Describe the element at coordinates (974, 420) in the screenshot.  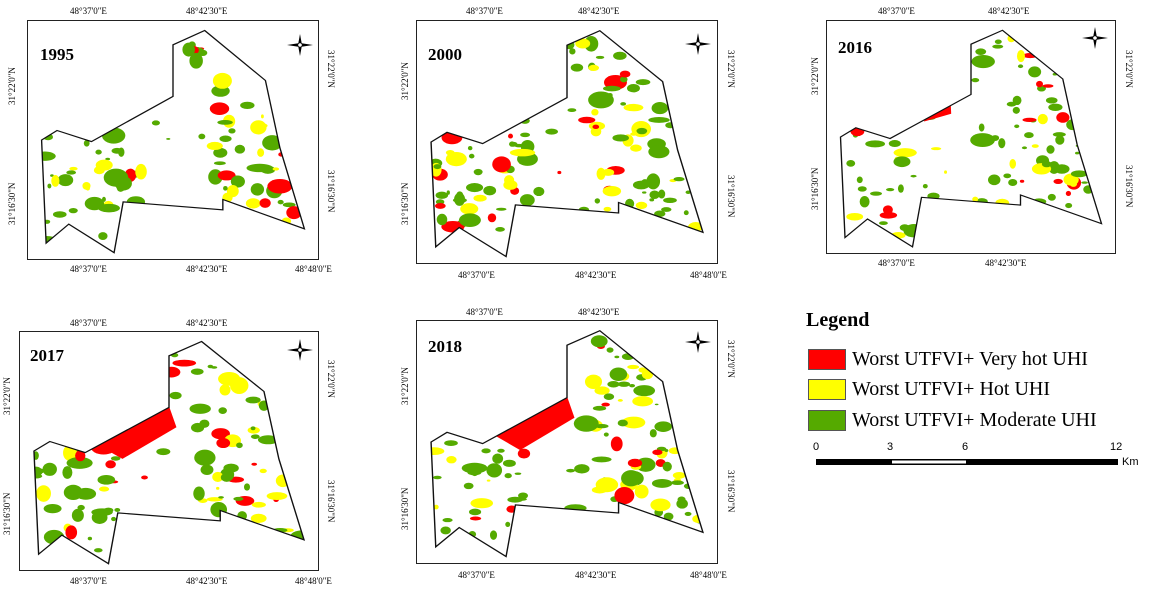
I see `legend-label: Worst UTFVI+ Moderate UHI` at that location.